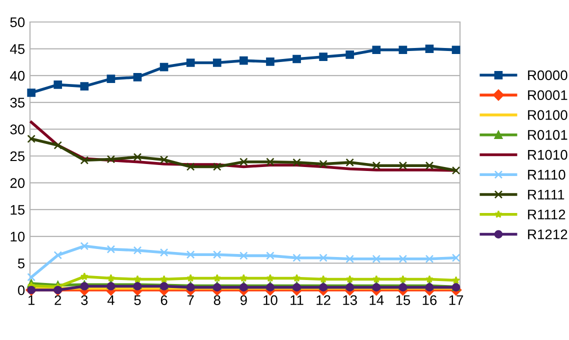 The height and width of the screenshot is (340, 569). Describe the element at coordinates (547, 215) in the screenshot. I see `legend-label: R1112` at that location.